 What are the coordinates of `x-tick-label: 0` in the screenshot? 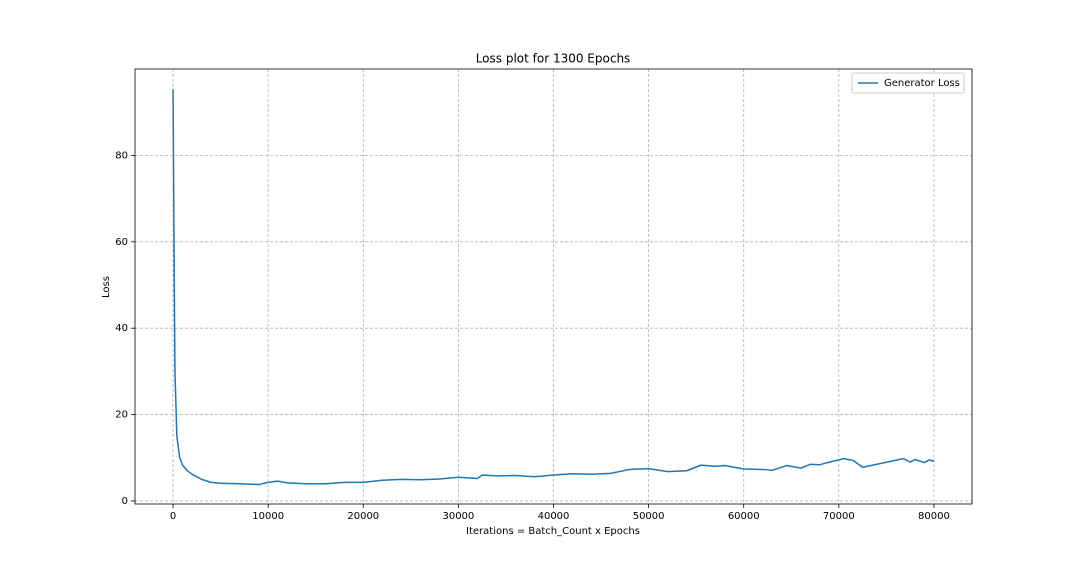 It's located at (173, 516).